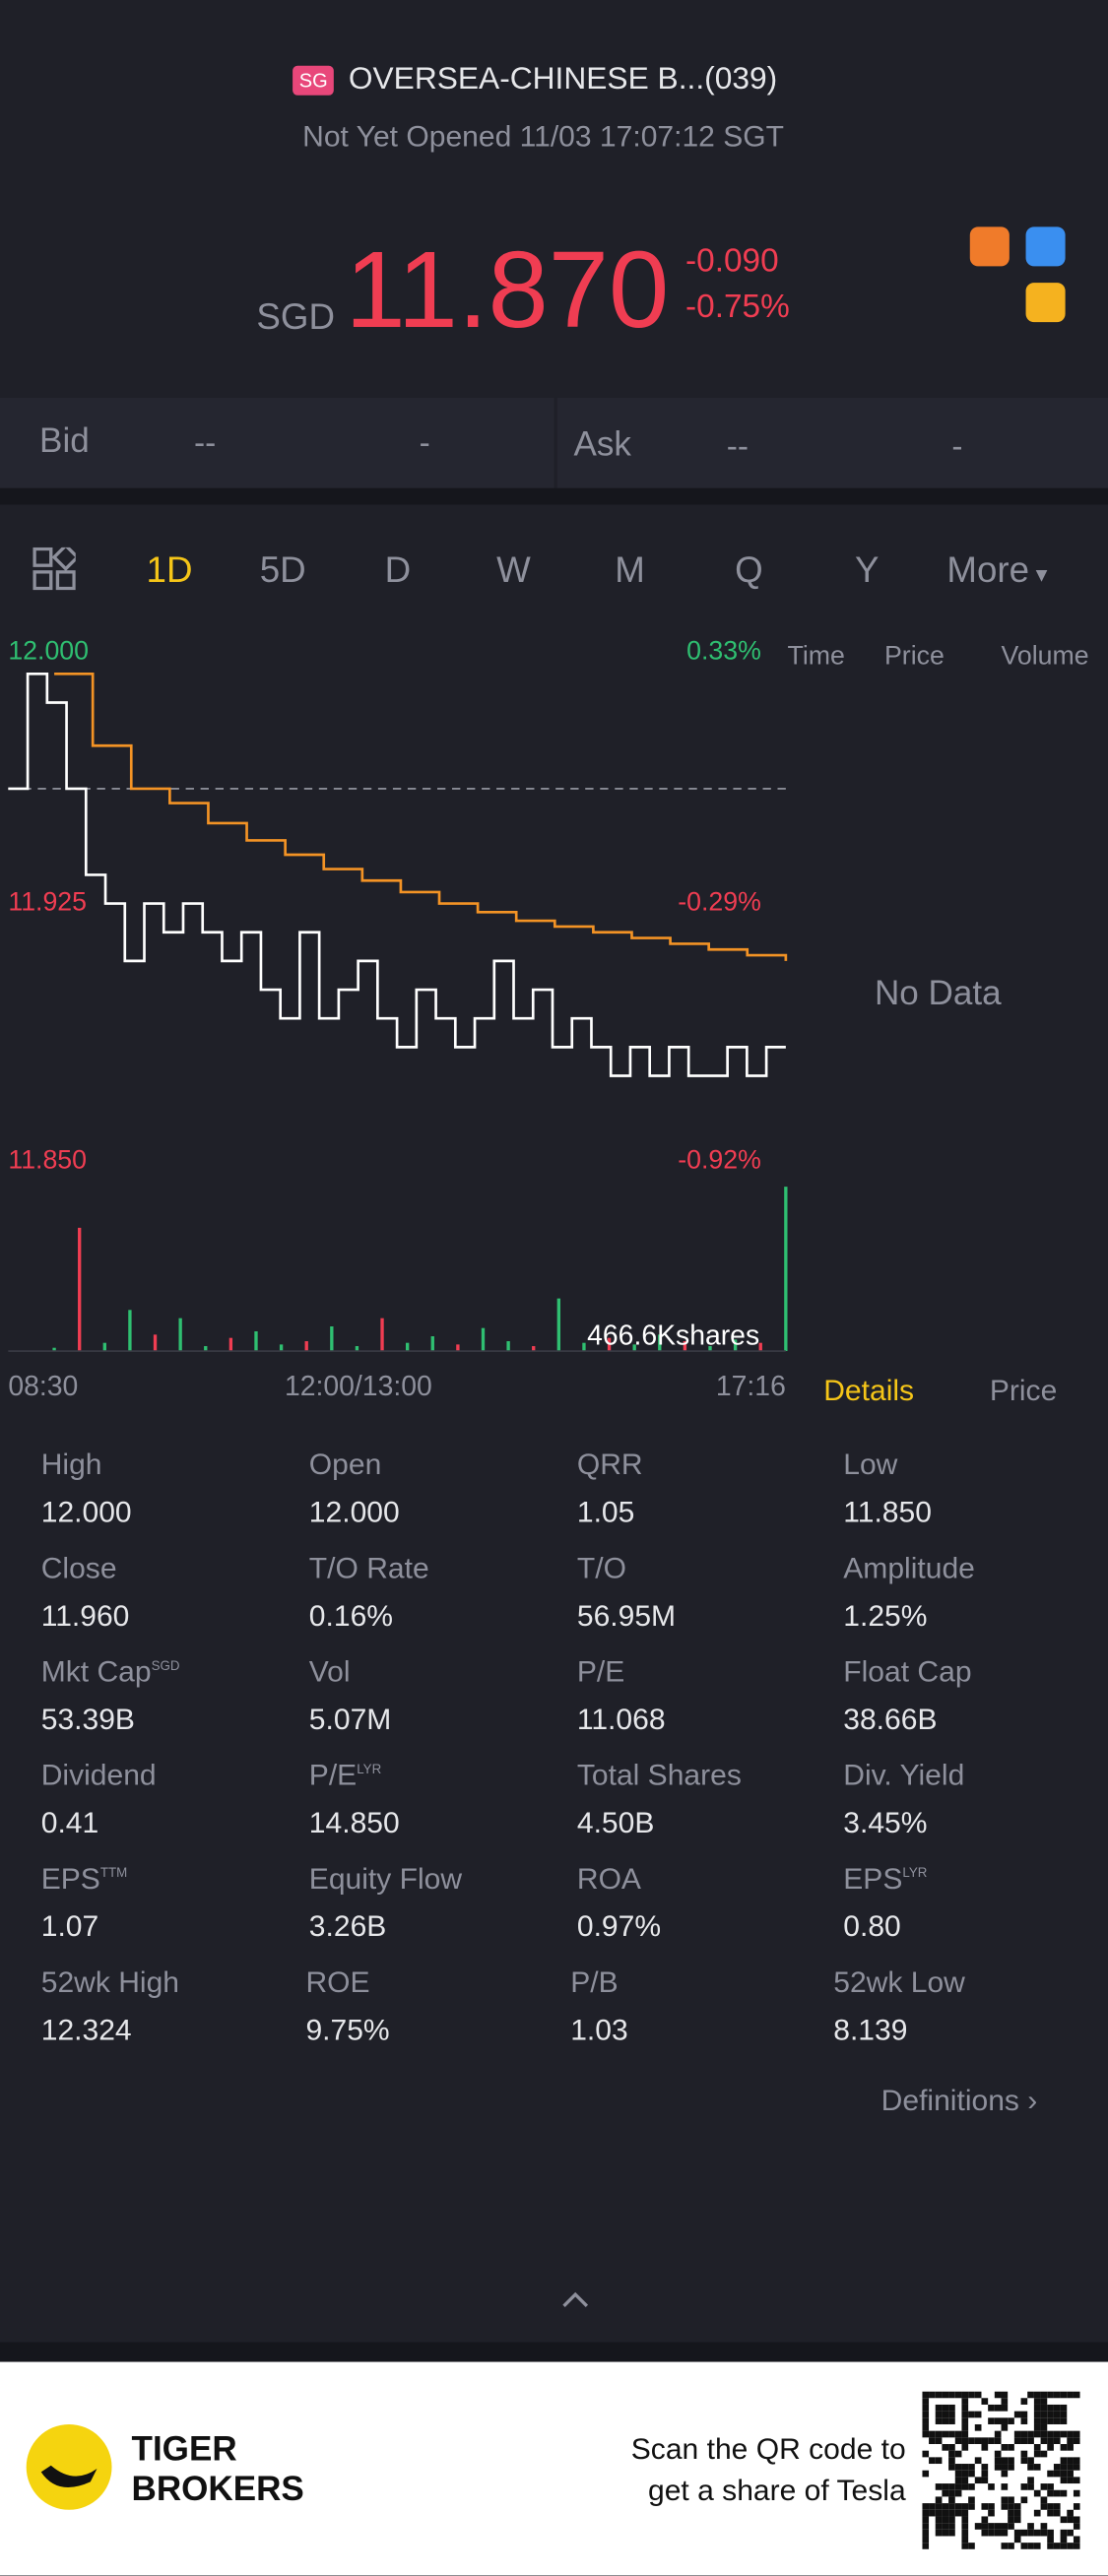  Describe the element at coordinates (1023, 1390) in the screenshot. I see `panel-tab: Price` at that location.